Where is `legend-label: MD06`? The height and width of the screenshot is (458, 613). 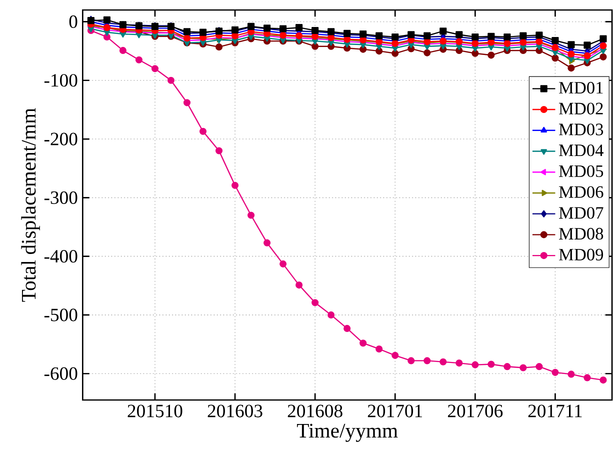 legend-label: MD06 is located at coordinates (581, 192).